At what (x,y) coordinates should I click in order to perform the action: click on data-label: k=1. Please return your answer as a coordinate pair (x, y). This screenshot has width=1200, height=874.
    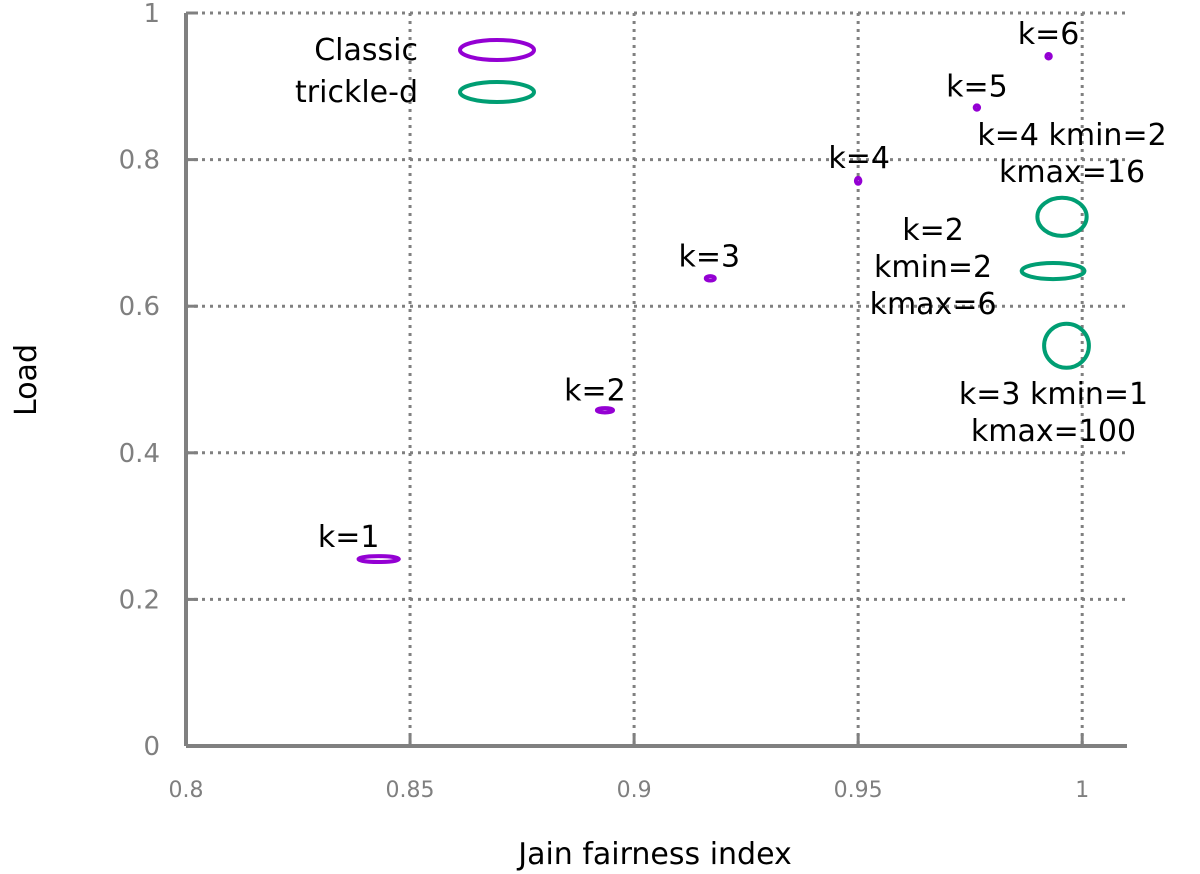
    Looking at the image, I should click on (349, 537).